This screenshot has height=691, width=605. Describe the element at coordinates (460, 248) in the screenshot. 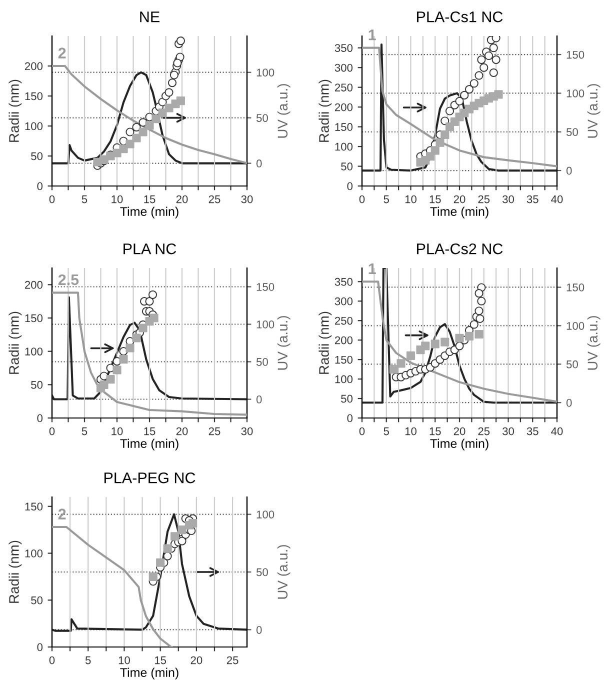

I see `chart-title: PLA-Cs2 NC` at that location.